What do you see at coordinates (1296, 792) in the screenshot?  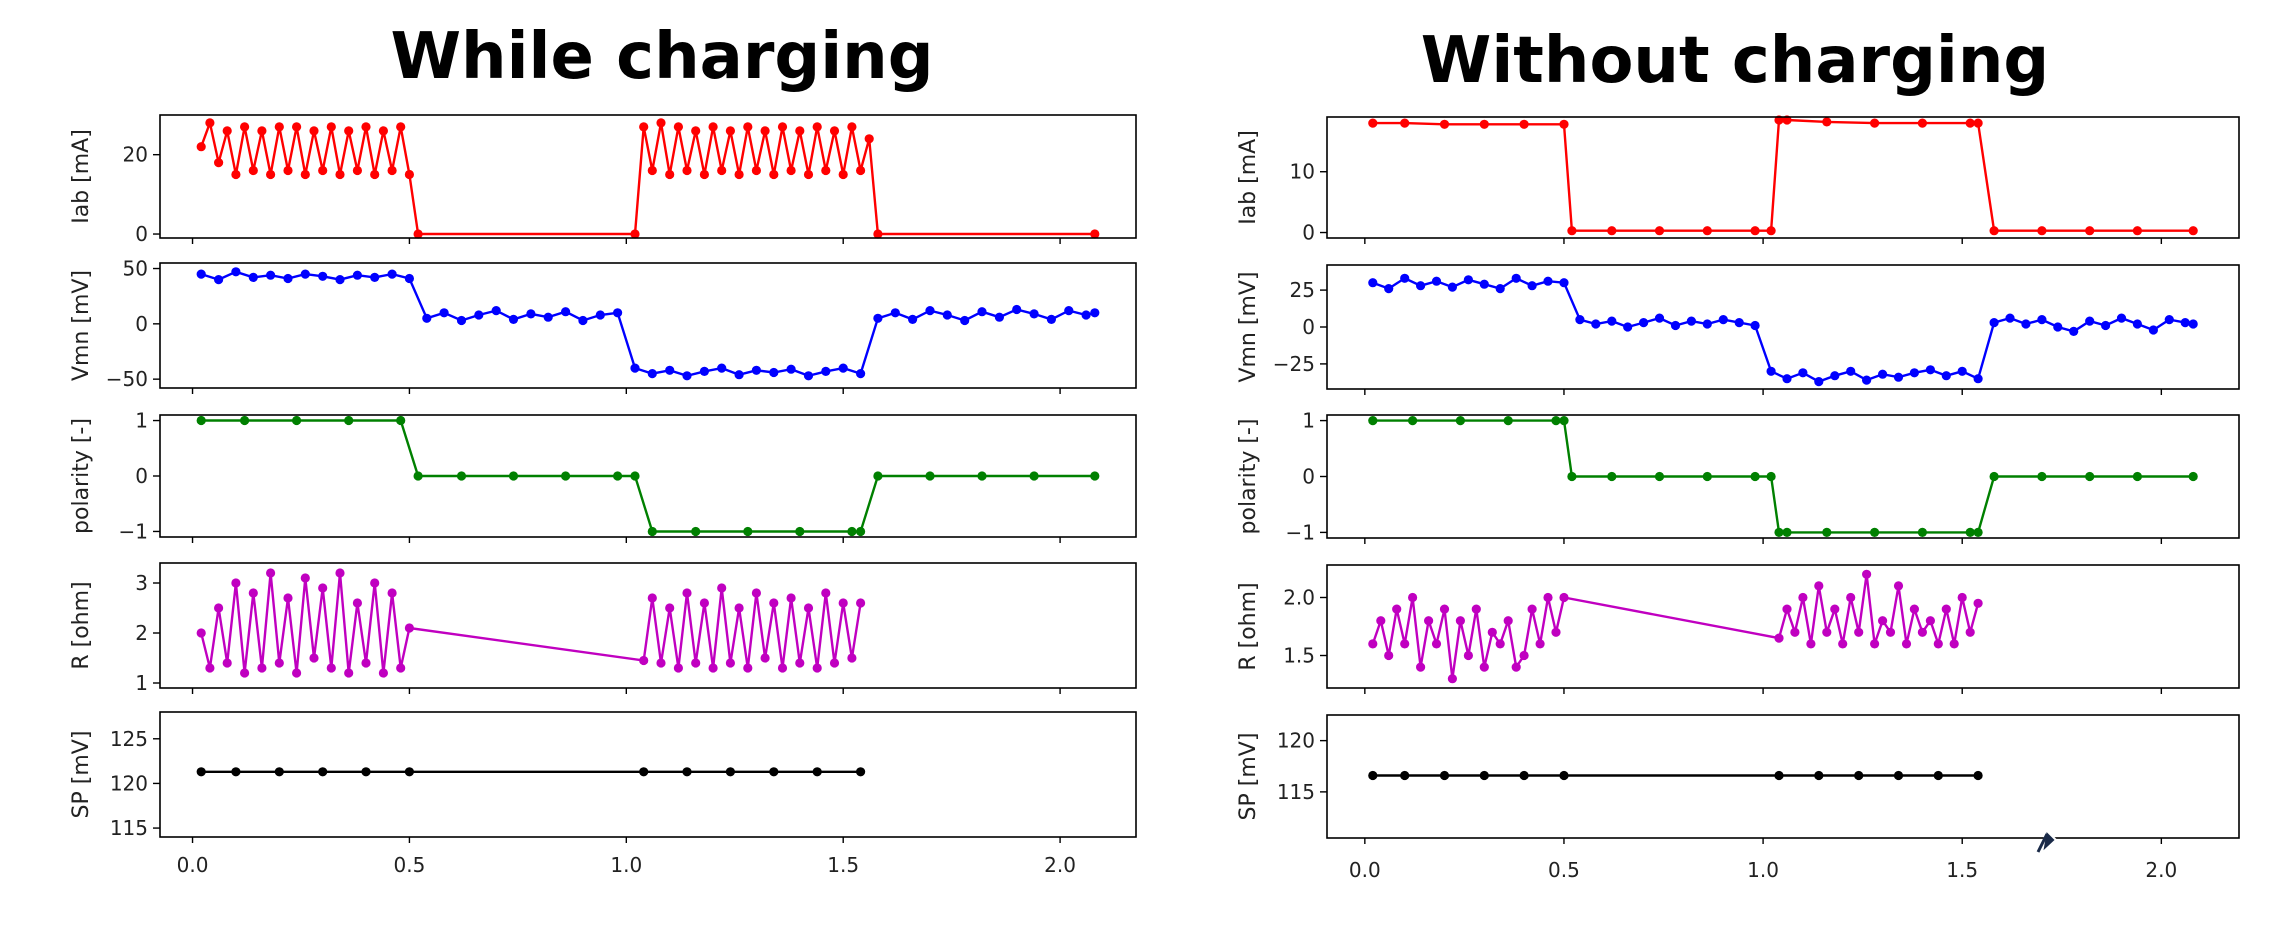 I see `y-tick-label: 115` at bounding box center [1296, 792].